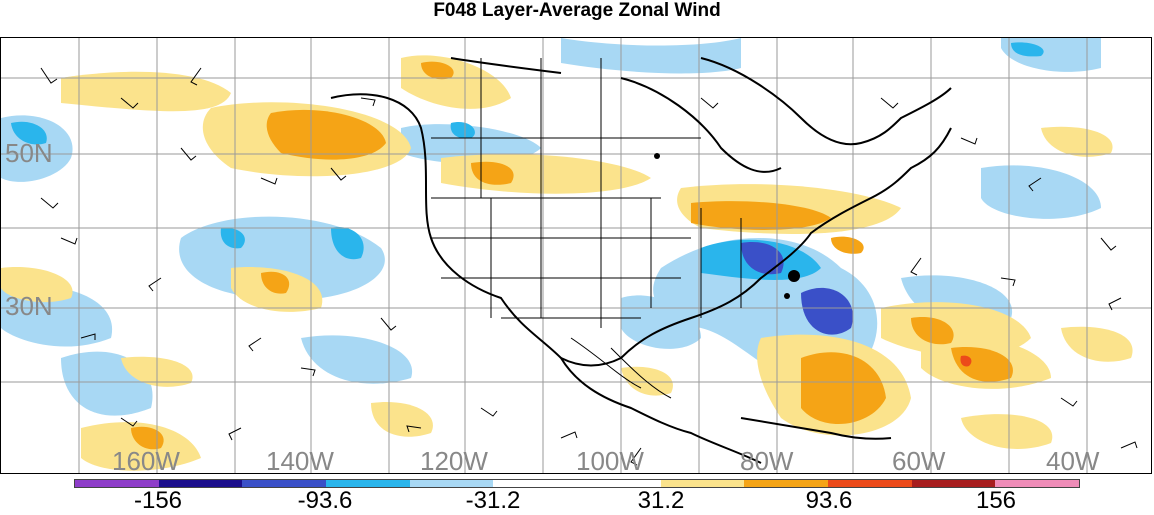 This screenshot has height=515, width=1154. I want to click on legend-label: 156, so click(996, 500).